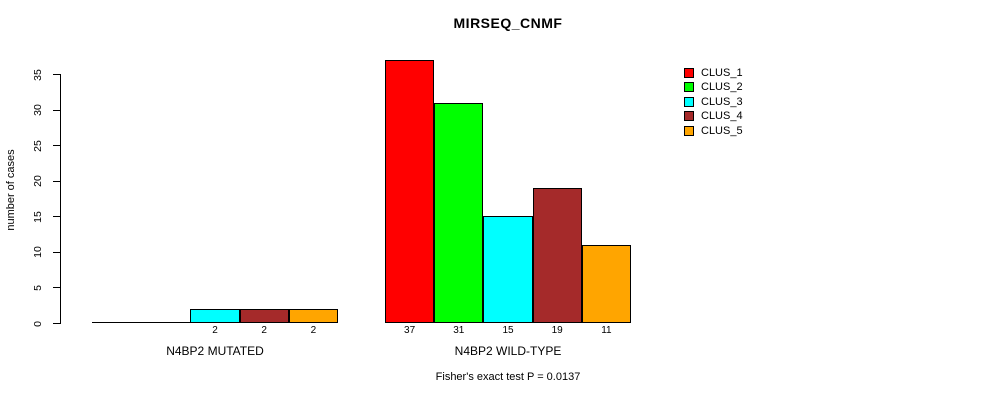 This screenshot has height=400, width=990. I want to click on group-label: N4BP2 WILD-TYPE, so click(508, 351).